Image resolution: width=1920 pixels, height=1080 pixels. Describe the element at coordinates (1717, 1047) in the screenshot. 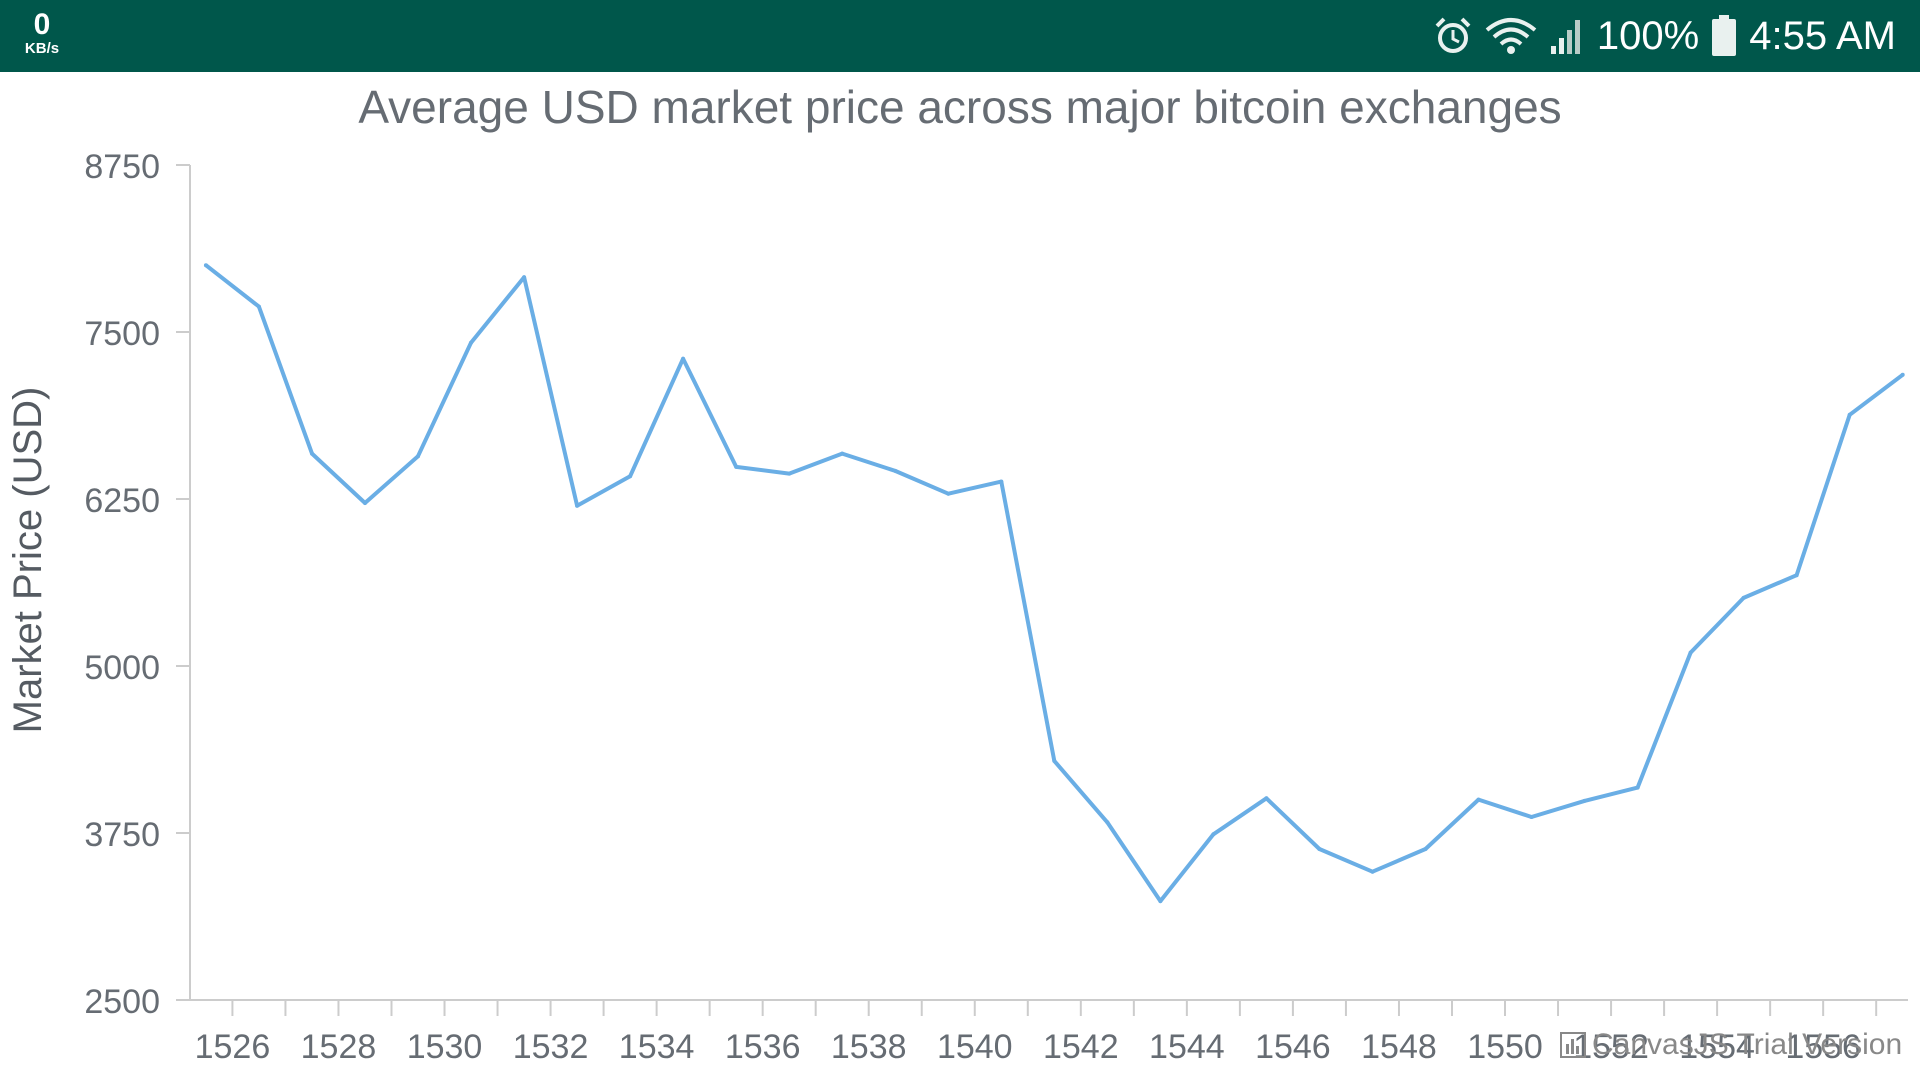

I see `x-tick-label: 1554` at that location.